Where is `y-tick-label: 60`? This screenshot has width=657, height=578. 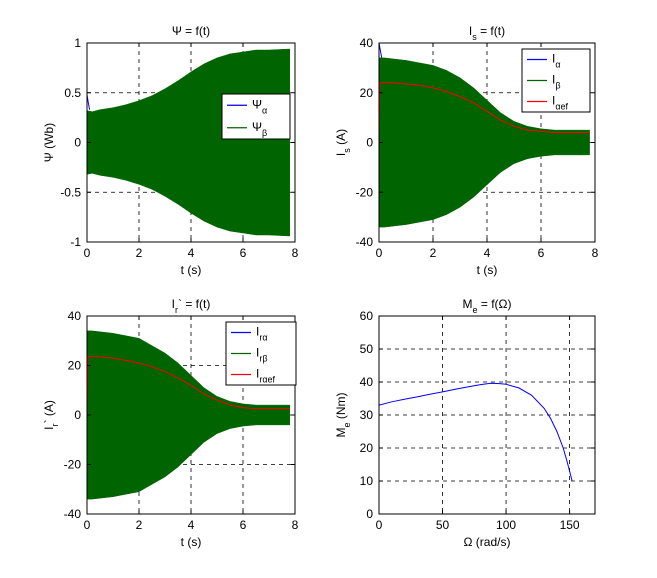
y-tick-label: 60 is located at coordinates (367, 316).